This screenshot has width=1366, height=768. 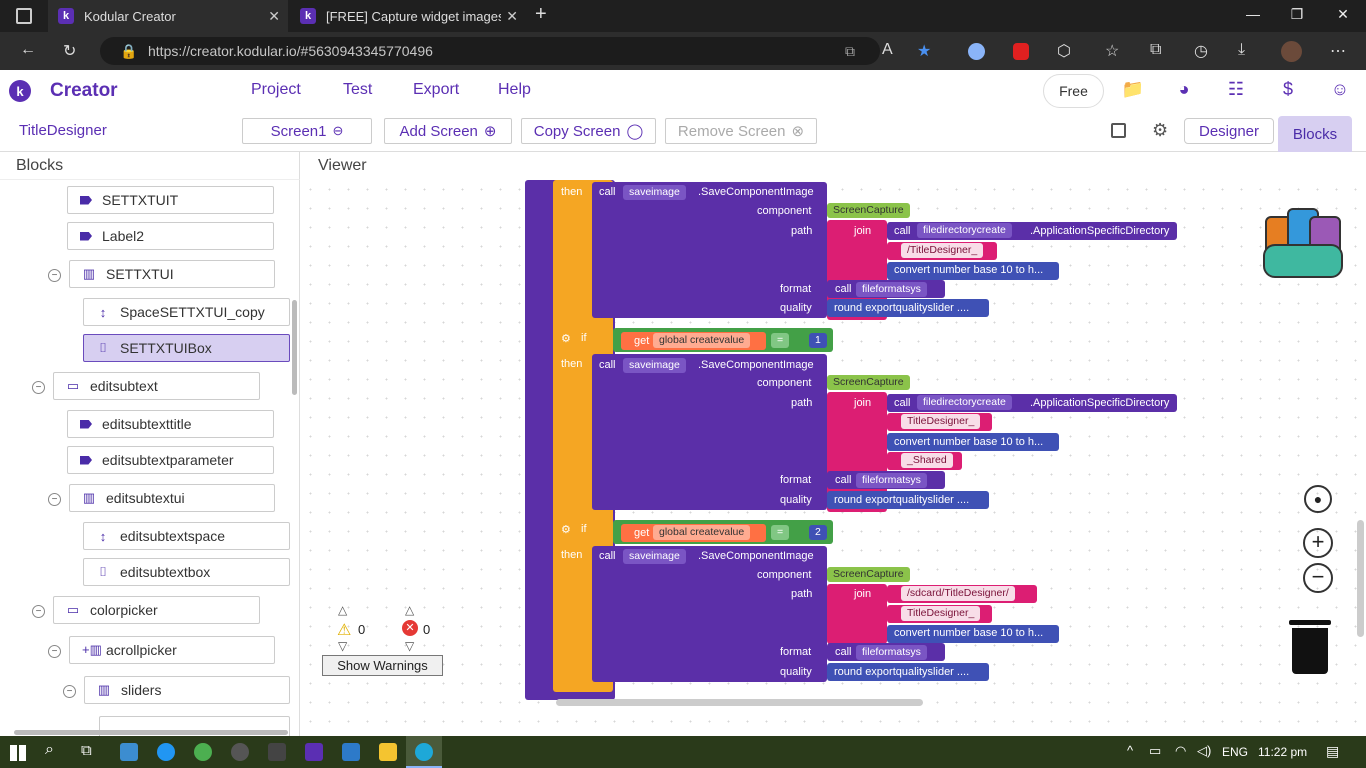 I want to click on read-aloud-icon: A, so click(x=887, y=49).